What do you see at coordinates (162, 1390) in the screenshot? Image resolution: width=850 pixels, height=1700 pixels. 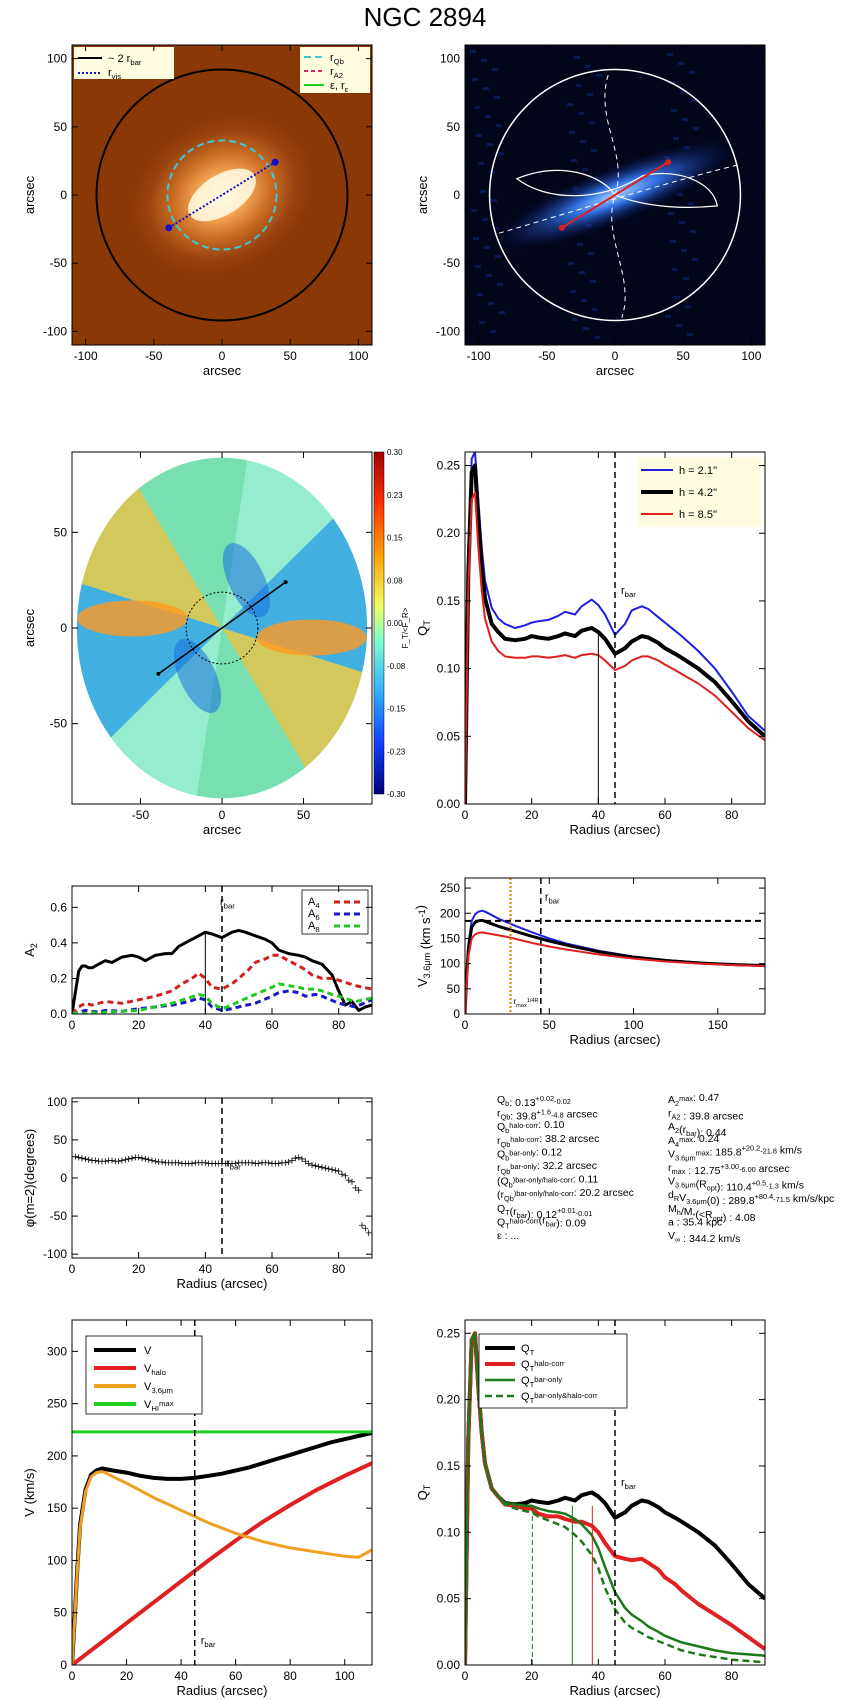 I see `legend-label-part: 3.6μm` at bounding box center [162, 1390].